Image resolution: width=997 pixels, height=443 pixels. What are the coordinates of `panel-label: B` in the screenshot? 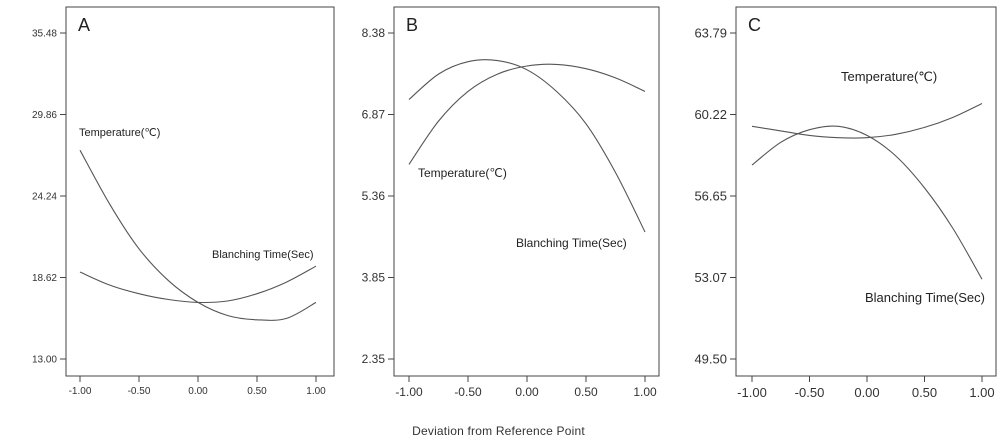 It's located at (412, 25).